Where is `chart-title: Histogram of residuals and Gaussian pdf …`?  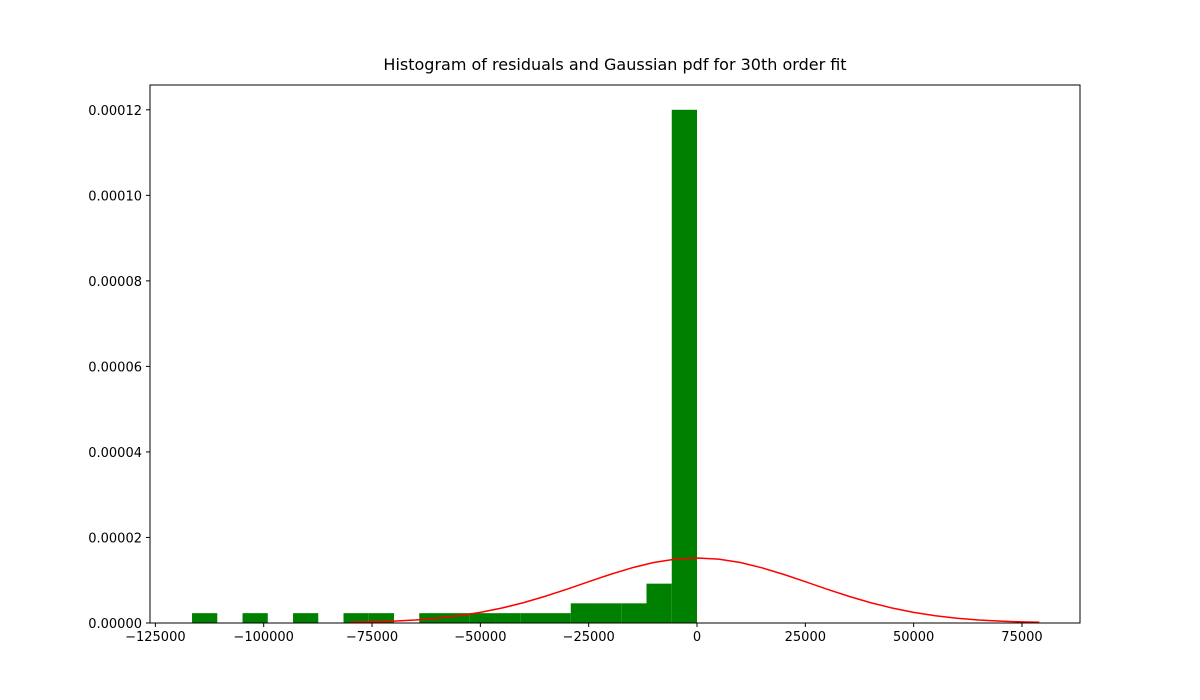
chart-title: Histogram of residuals and Gaussian pdf … is located at coordinates (614, 64).